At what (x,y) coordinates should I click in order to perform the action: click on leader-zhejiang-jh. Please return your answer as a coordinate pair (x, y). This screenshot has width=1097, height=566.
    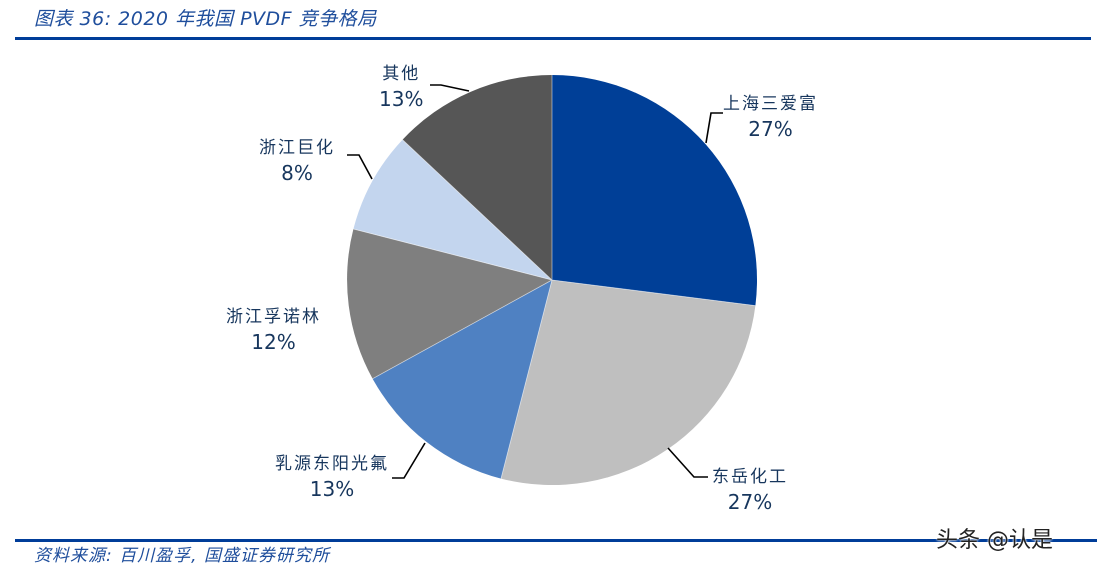
    Looking at the image, I should click on (360, 167).